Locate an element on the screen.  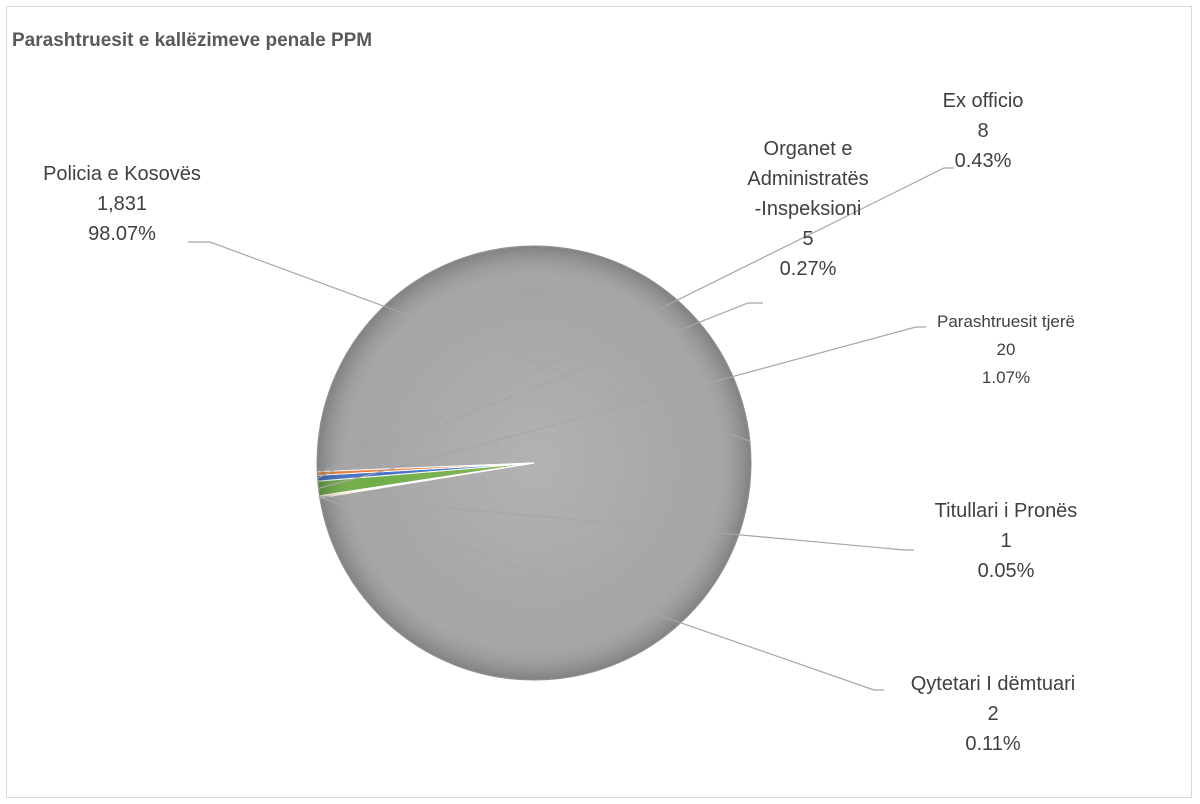
data-label-name-qytetari-i-demtuari: Qytetari I dëmtuari is located at coordinates (993, 684).